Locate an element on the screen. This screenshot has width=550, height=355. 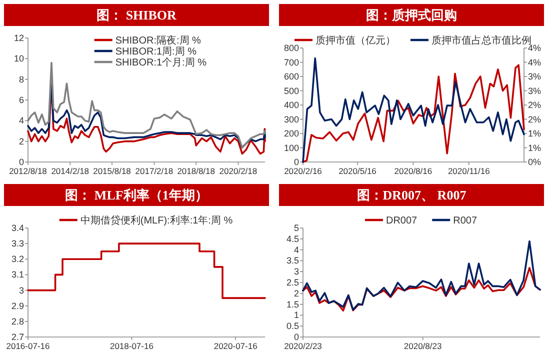
x-tick-label: 2018-07-16 is located at coordinates (132, 346).